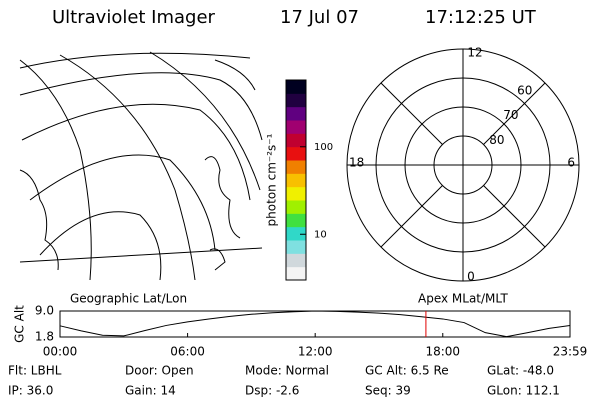  What do you see at coordinates (30, 391) in the screenshot?
I see `info-field: IP: 36.0` at bounding box center [30, 391].